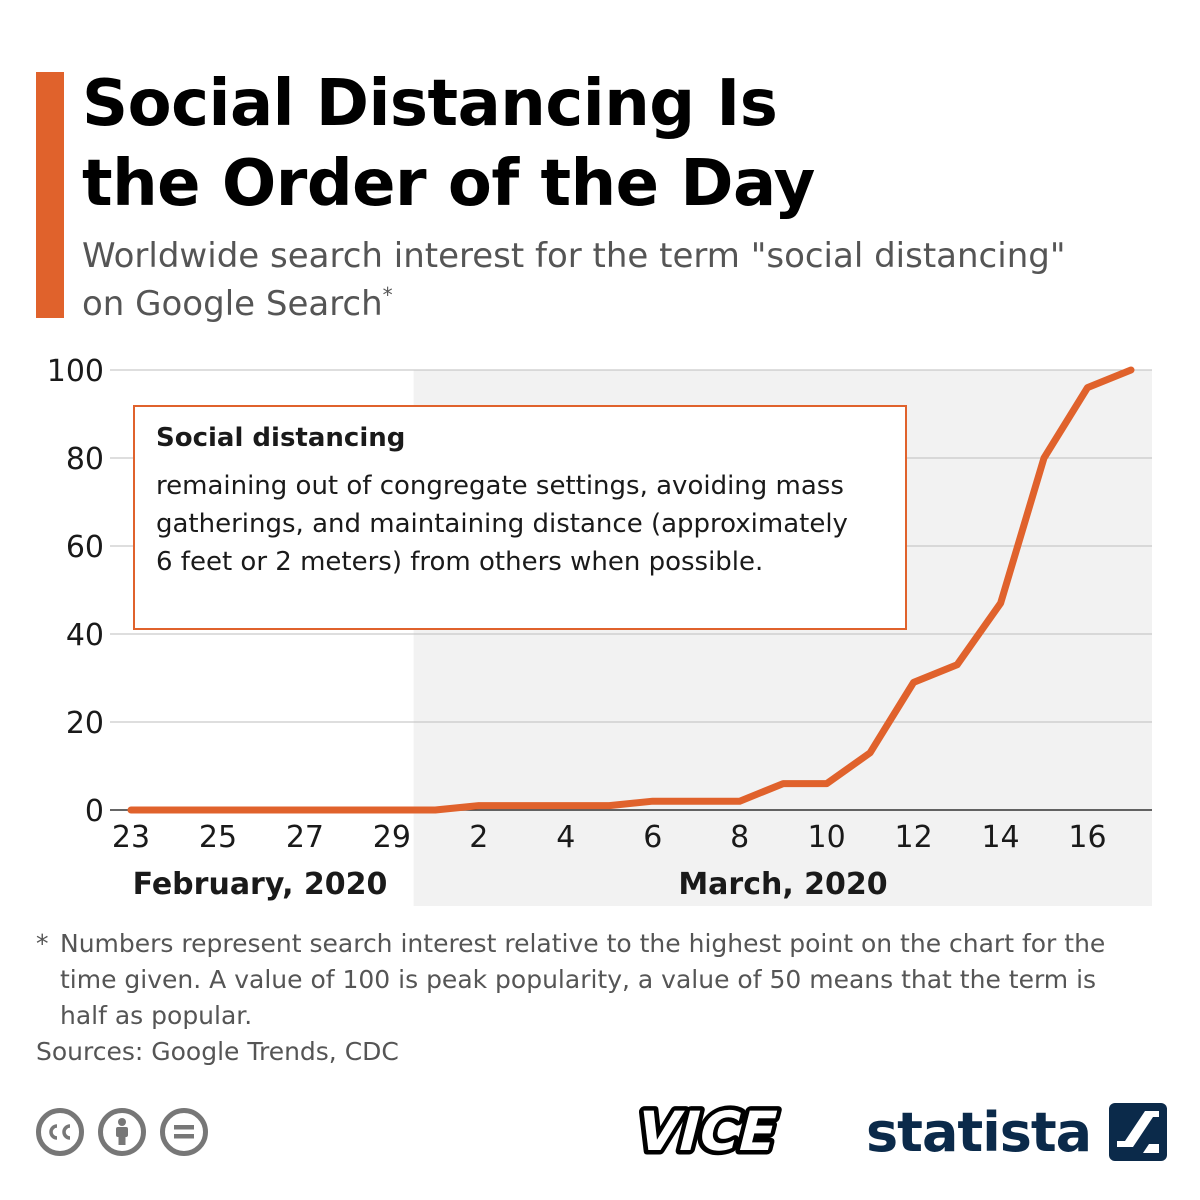 Image resolution: width=1200 pixels, height=1200 pixels. Describe the element at coordinates (387, 295) in the screenshot. I see `subtitle-footnote-mark: *` at that location.